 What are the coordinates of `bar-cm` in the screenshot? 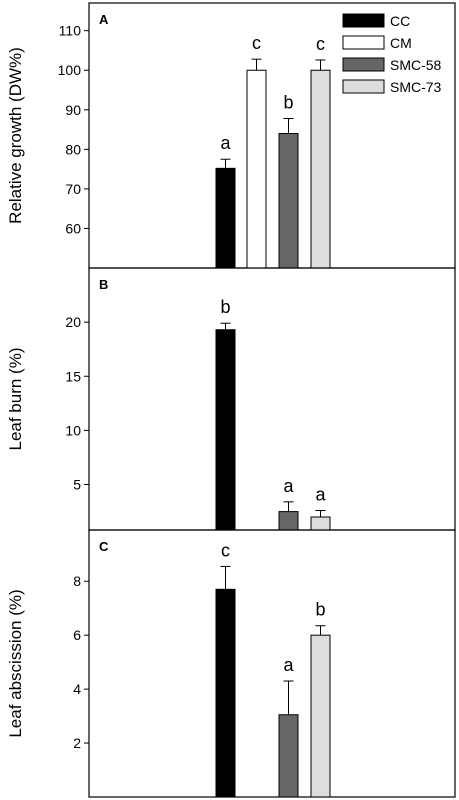 It's located at (256, 169).